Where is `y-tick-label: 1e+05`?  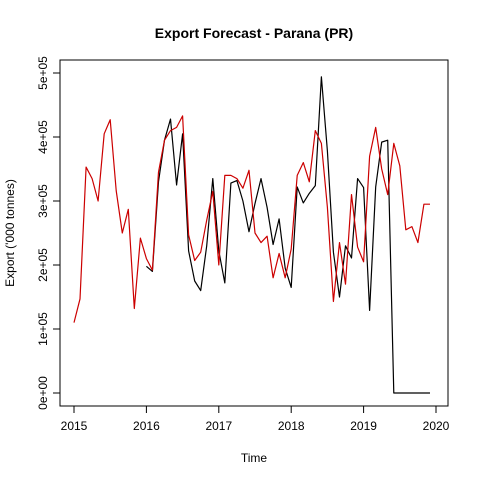 y-tick-label: 1e+05 is located at coordinates (43, 329).